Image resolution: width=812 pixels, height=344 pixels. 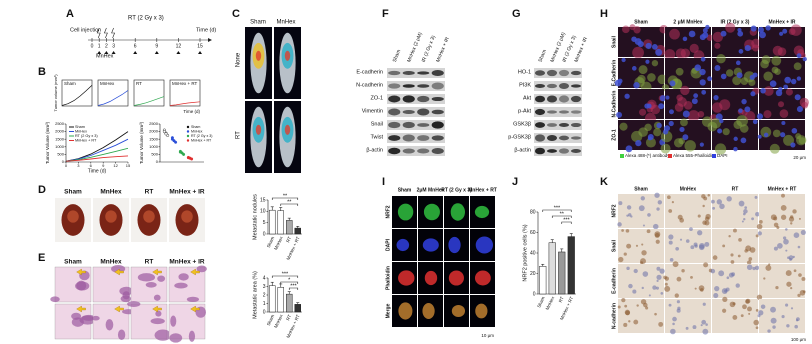 I want to click on cell-injection: Cell injection, so click(x=85, y=30).